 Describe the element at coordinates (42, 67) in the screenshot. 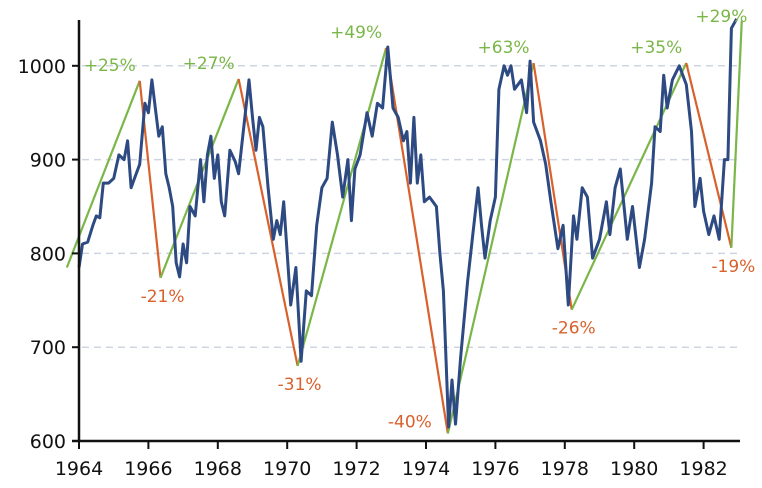

I see `y-tick-label: 1000` at that location.